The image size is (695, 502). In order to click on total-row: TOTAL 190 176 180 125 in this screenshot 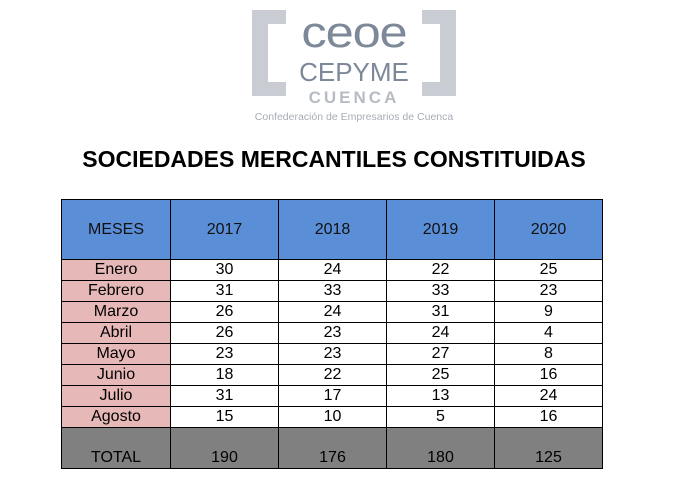, I will do `click(332, 448)`.